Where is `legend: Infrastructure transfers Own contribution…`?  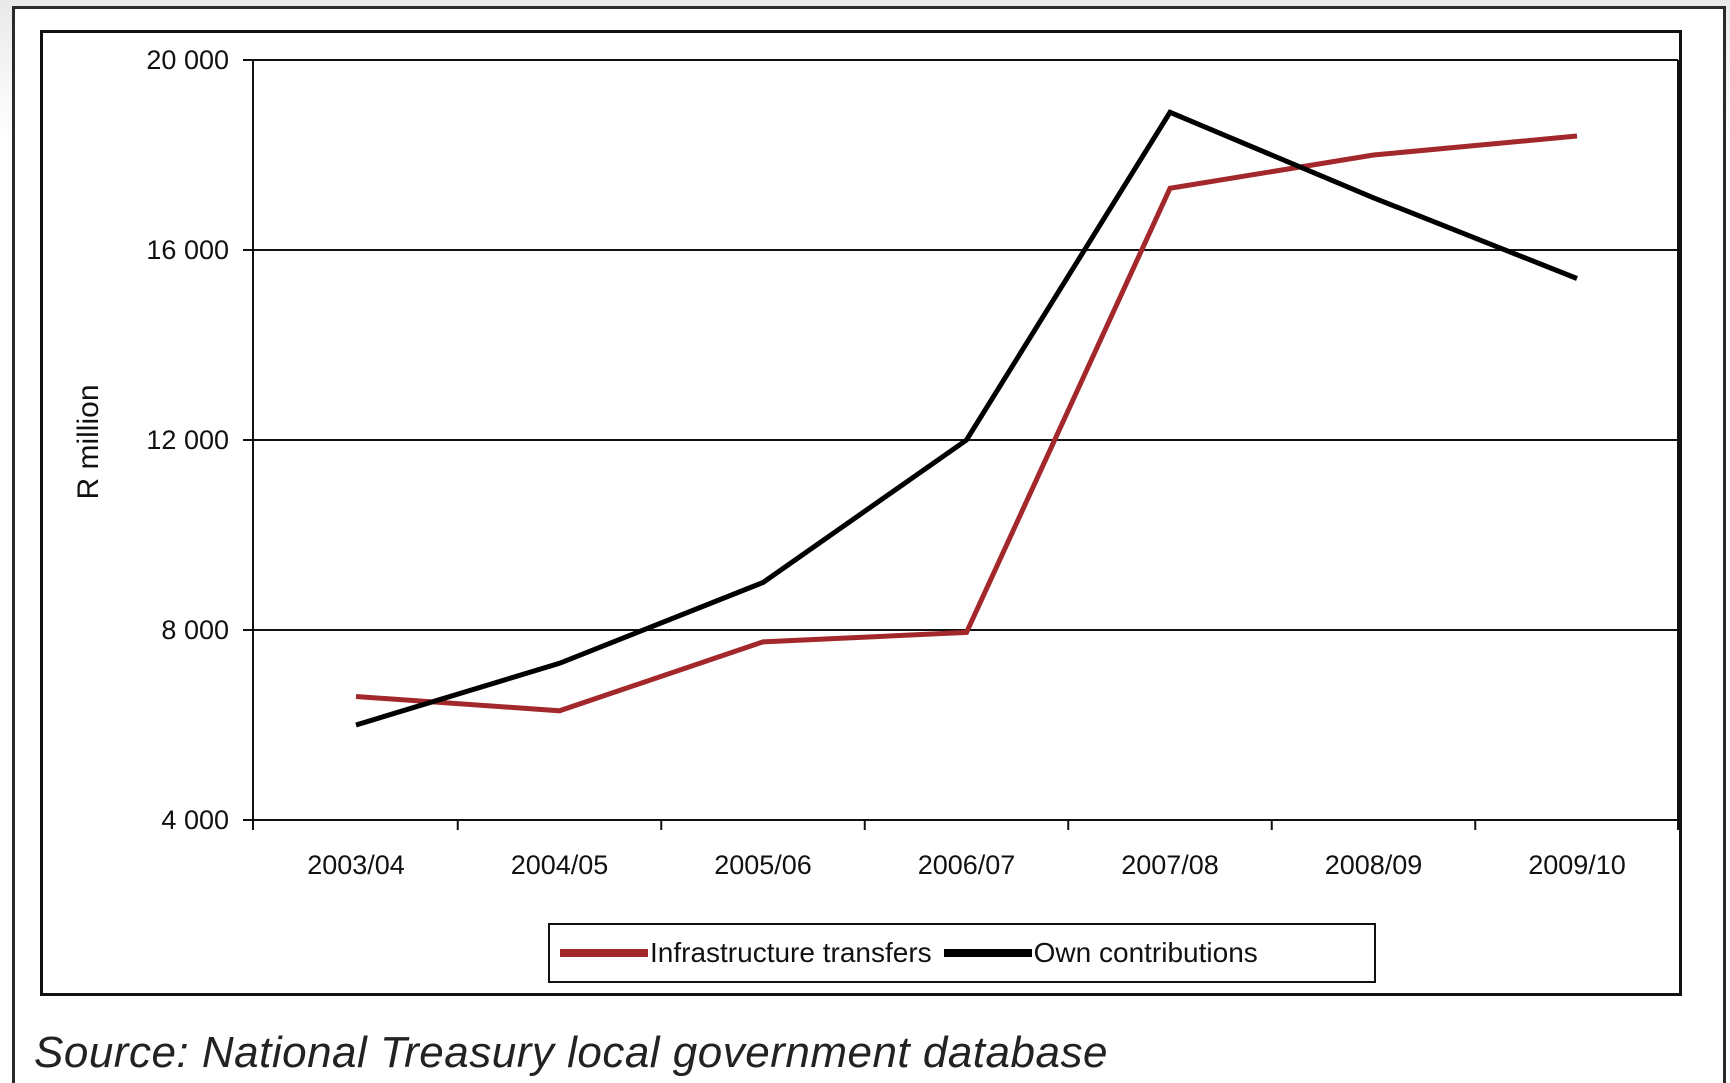 legend: Infrastructure transfers Own contribution… is located at coordinates (962, 953).